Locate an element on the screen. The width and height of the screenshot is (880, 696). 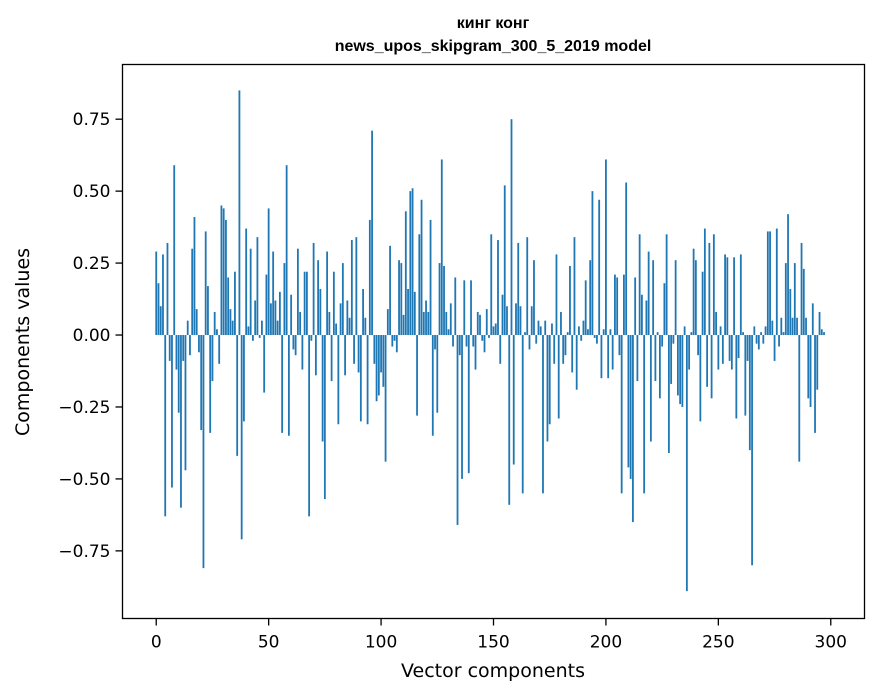
y-tick-label: 0.25 is located at coordinates (92, 264).